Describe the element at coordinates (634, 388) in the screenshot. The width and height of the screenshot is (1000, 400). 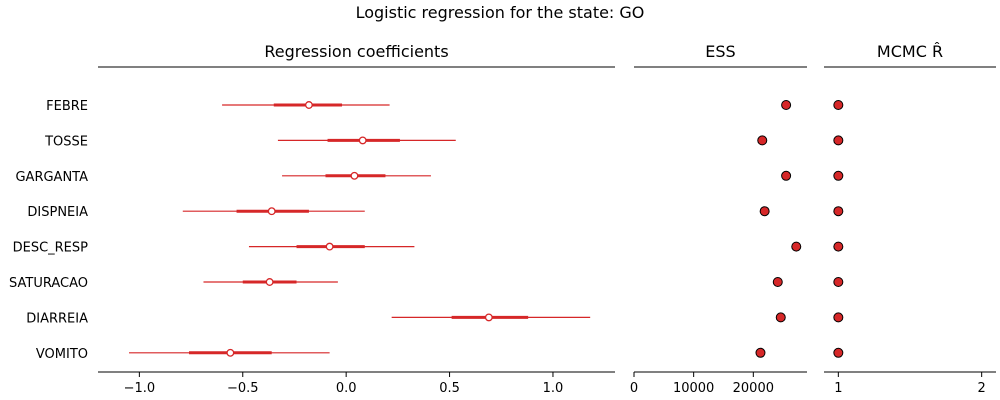
I see `x-tick-label: 0` at that location.